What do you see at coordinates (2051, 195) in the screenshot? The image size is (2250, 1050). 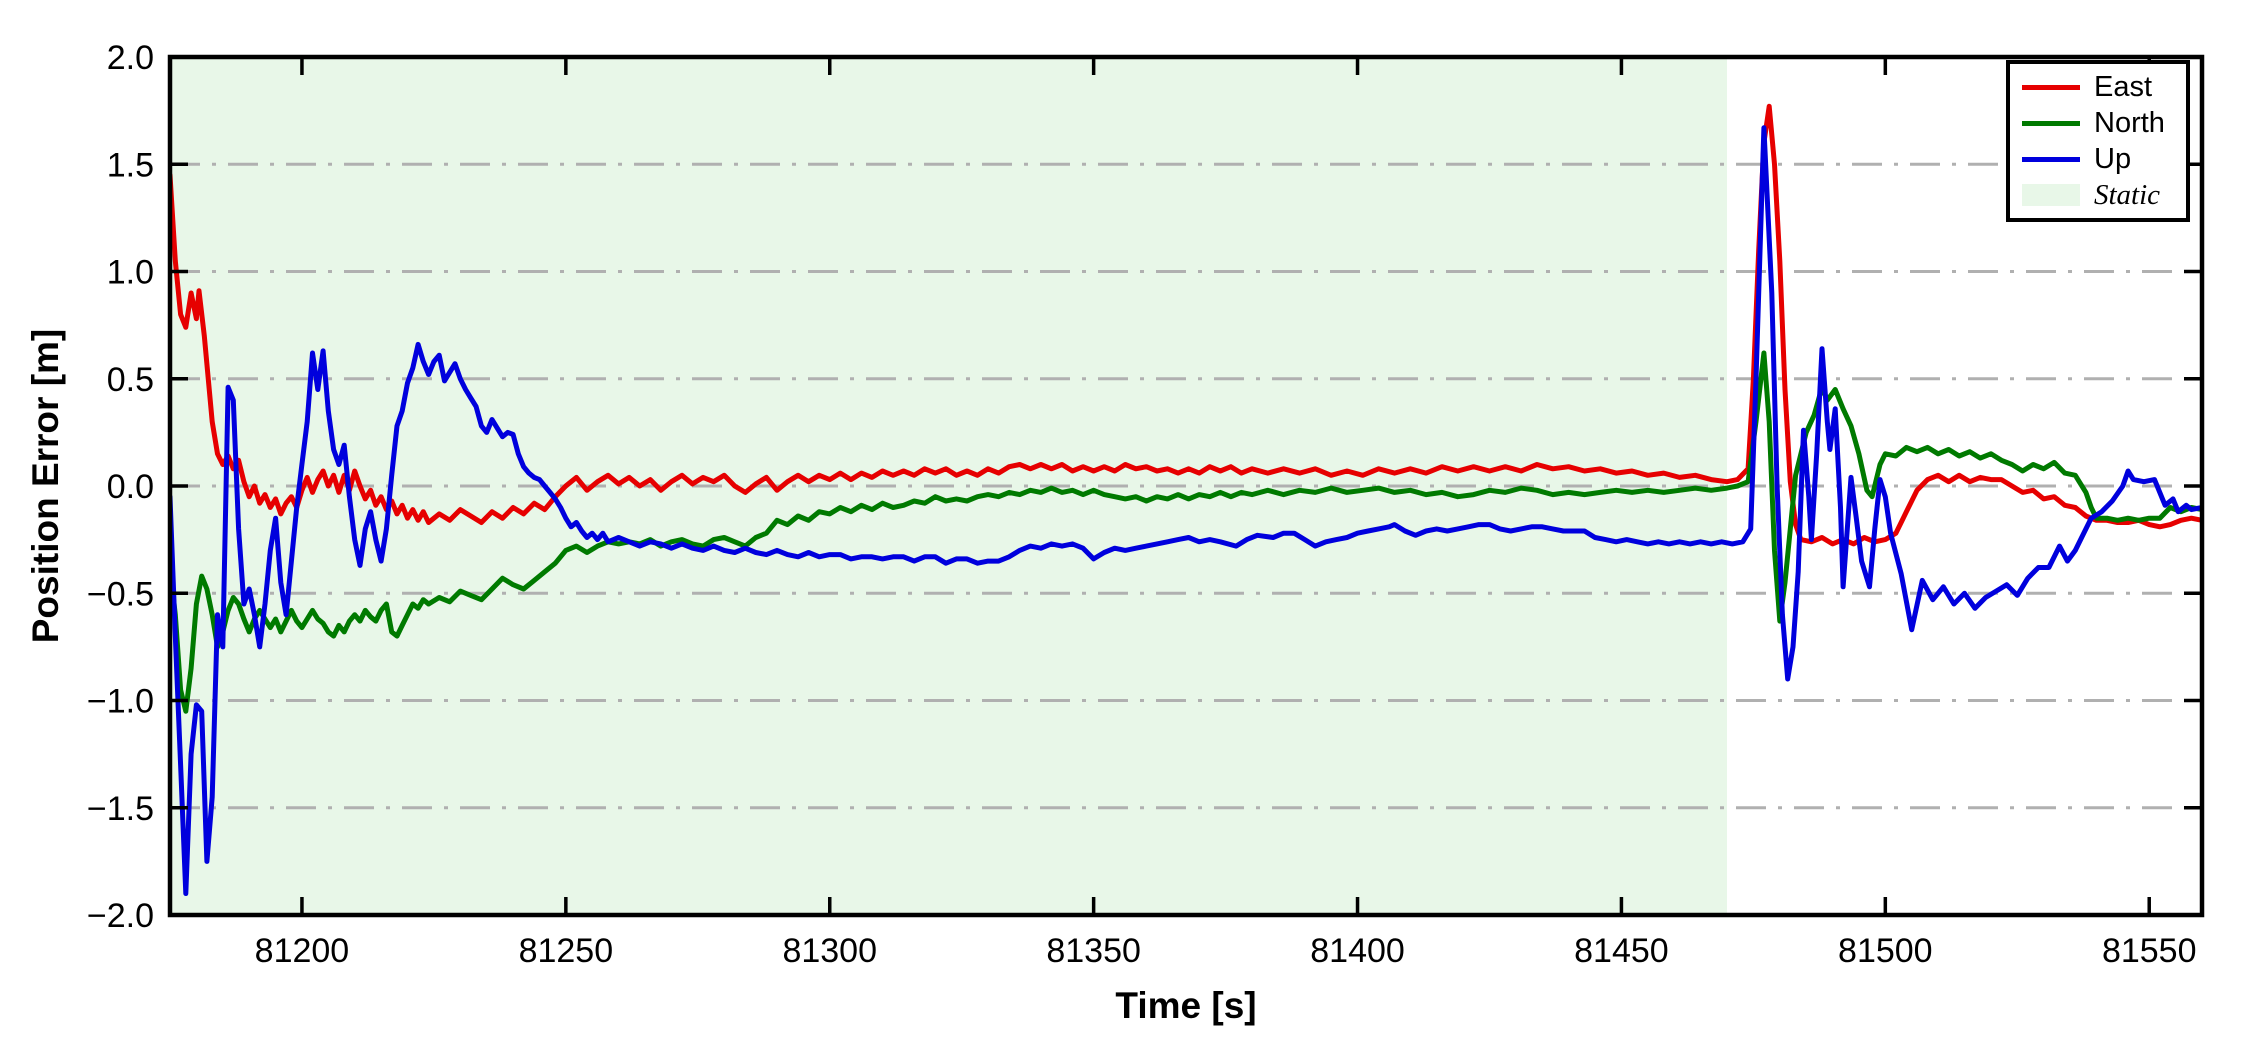 I see `static-region-swatch` at bounding box center [2051, 195].